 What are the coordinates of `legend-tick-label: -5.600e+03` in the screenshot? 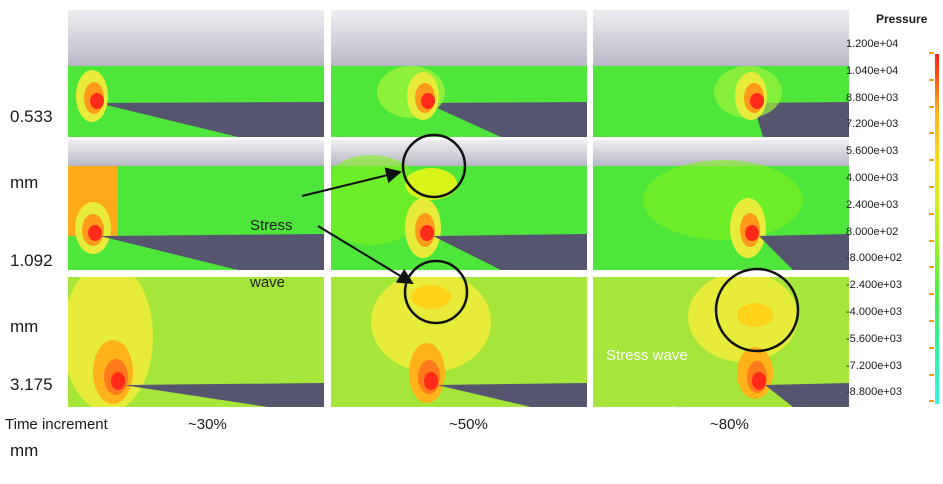 It's located at (874, 338).